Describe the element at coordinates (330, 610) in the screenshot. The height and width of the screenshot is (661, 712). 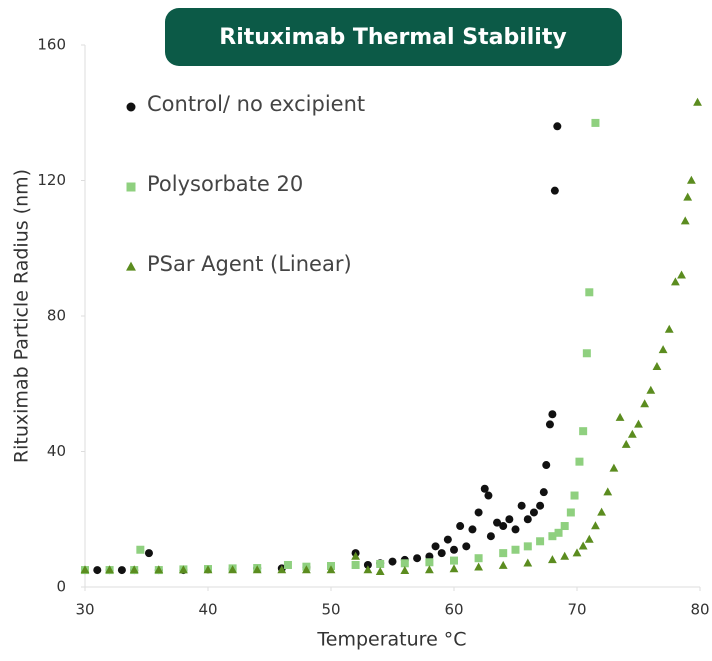
I see `x-tick-label: 50` at that location.